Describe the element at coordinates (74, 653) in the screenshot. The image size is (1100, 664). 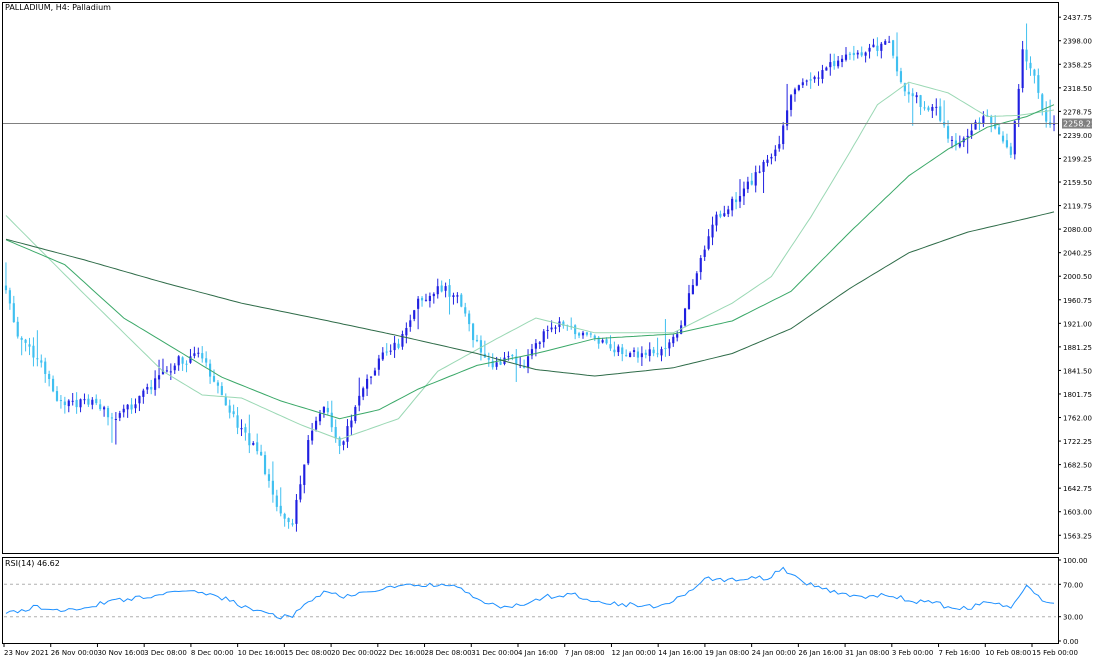
I see `time-axis-tick-label: 26 Nov 00:00` at that location.